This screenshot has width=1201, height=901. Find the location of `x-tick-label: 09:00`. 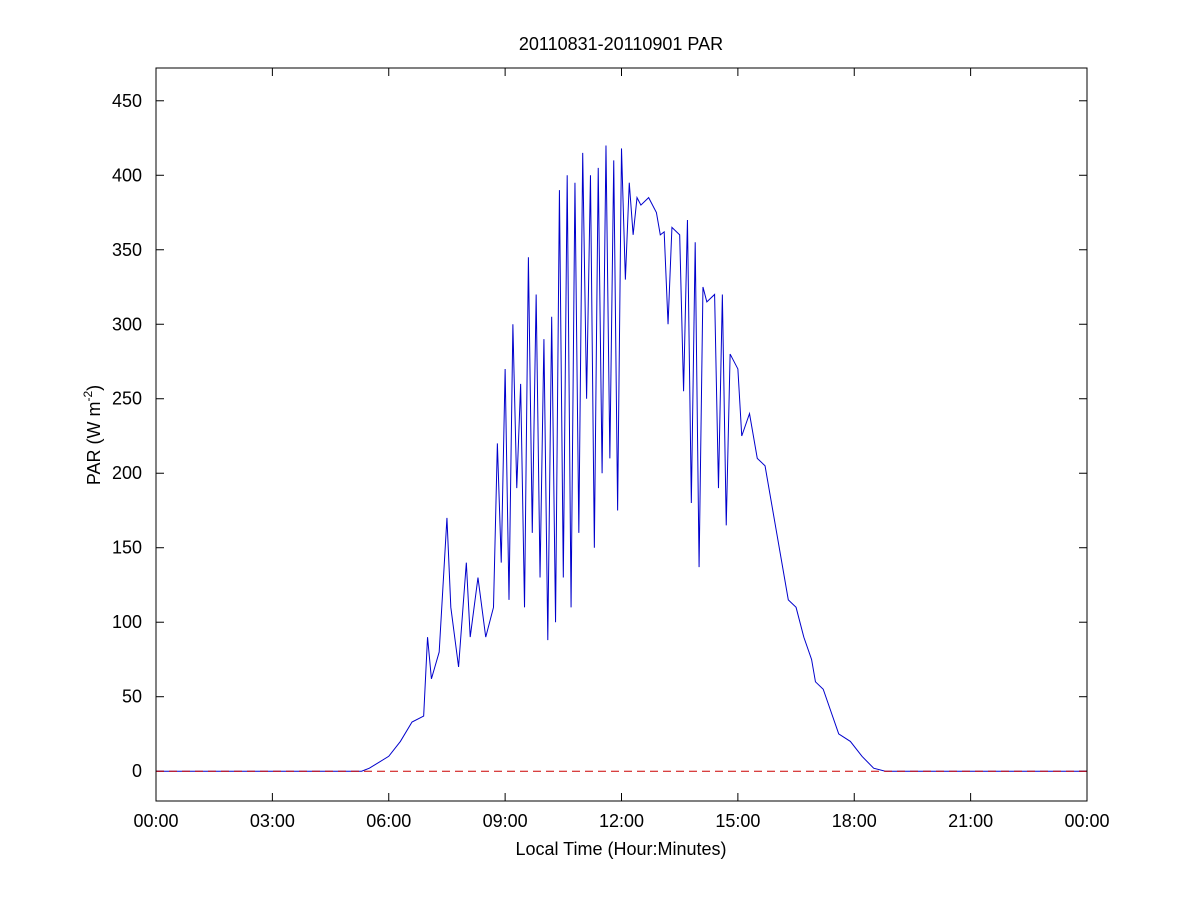

x-tick-label: 09:00 is located at coordinates (505, 821).